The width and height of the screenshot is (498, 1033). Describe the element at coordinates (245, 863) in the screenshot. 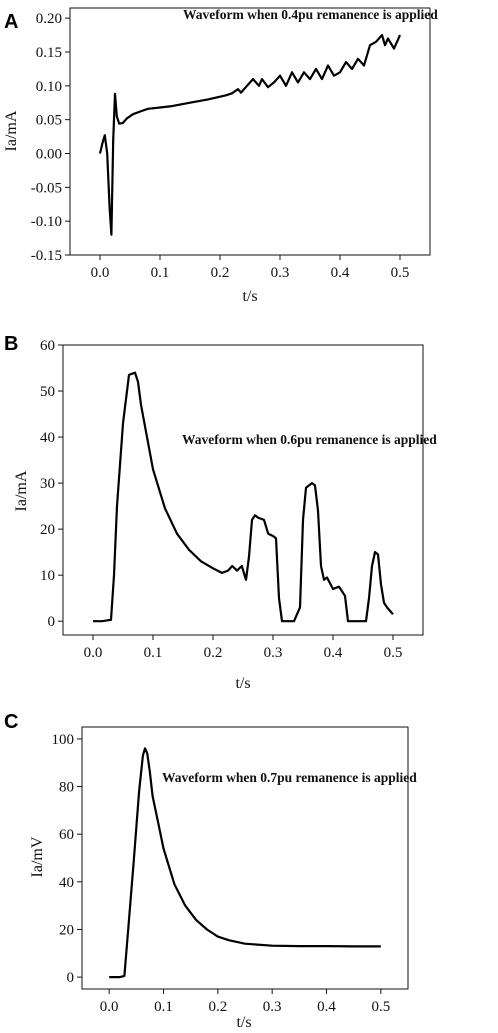

I see `series-line-c` at that location.